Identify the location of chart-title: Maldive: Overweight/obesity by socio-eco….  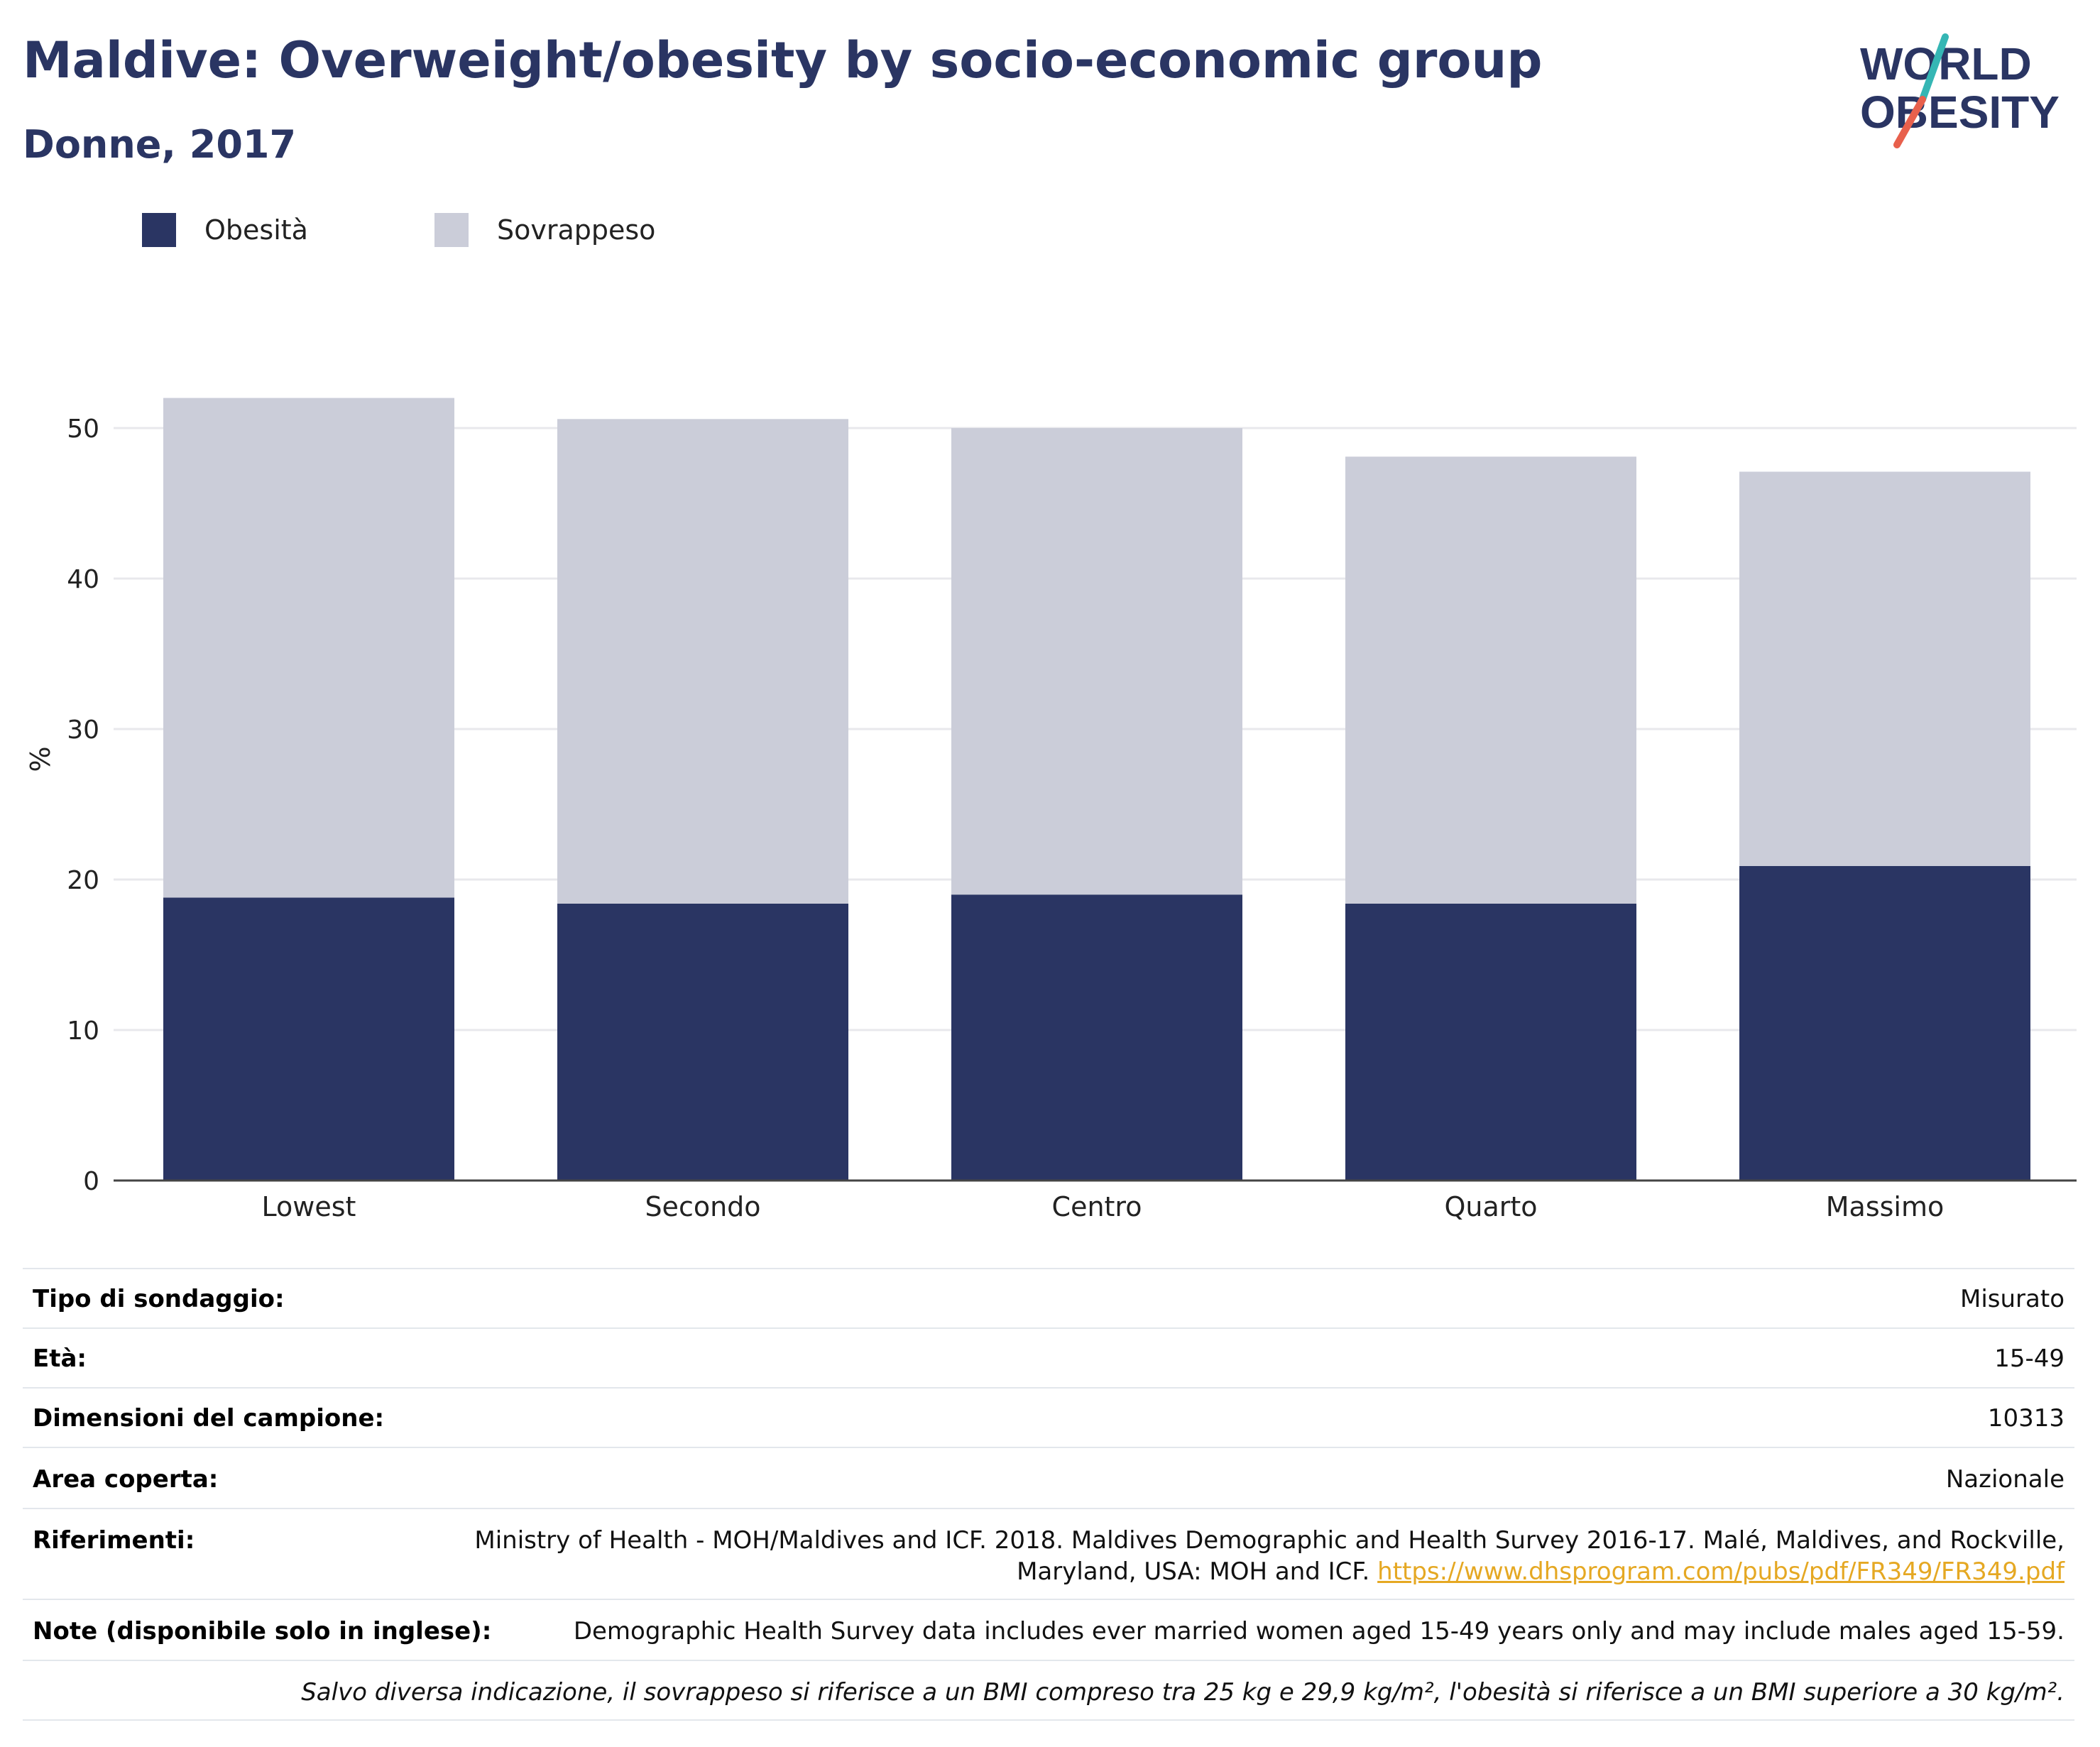
(783, 60).